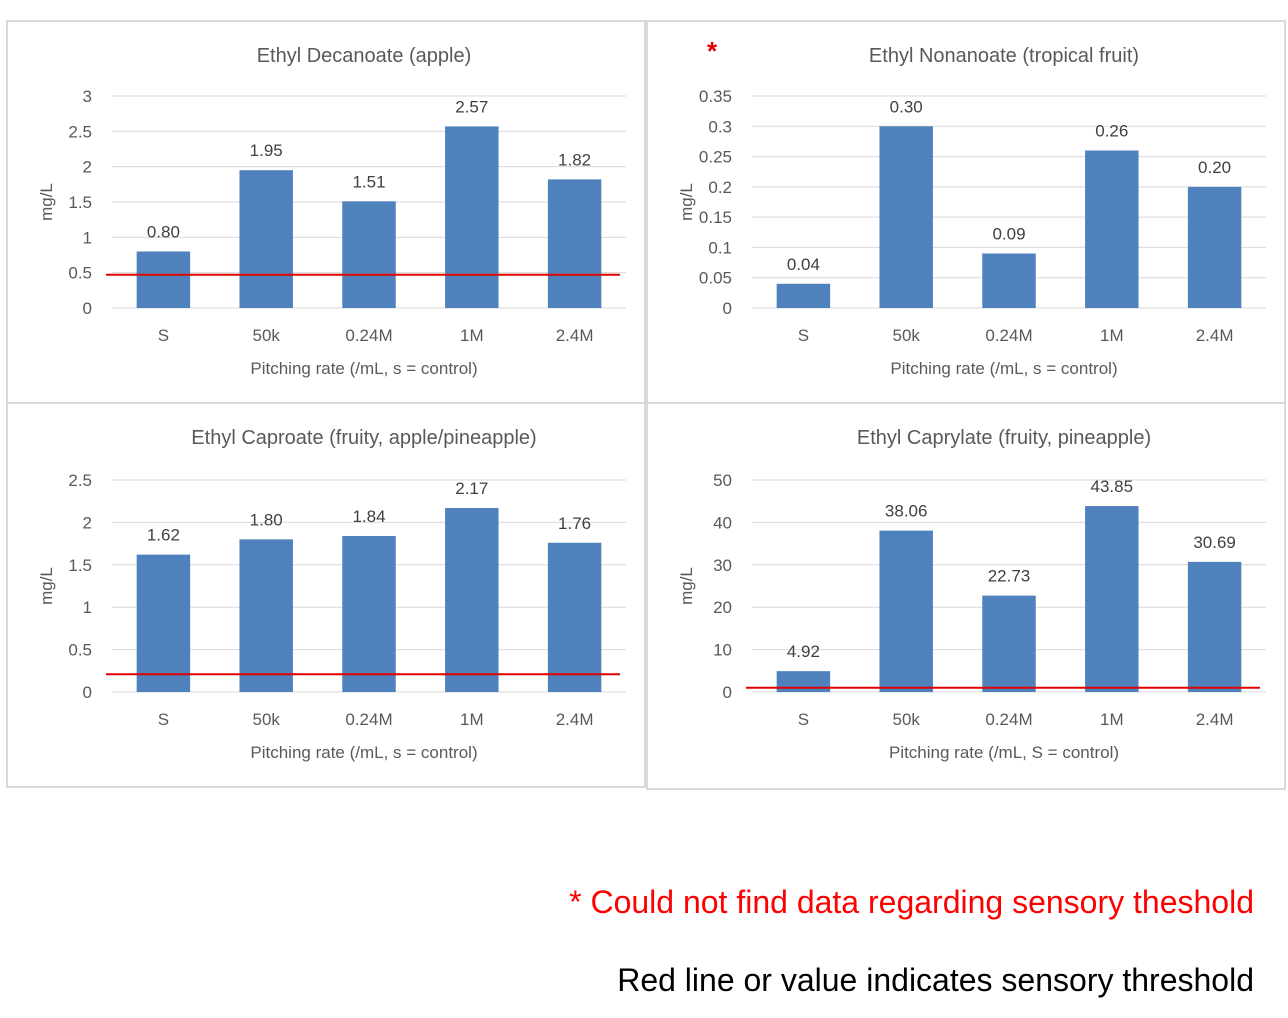 The width and height of the screenshot is (1288, 1018). Describe the element at coordinates (266, 519) in the screenshot. I see `data-label: 1.80` at that location.